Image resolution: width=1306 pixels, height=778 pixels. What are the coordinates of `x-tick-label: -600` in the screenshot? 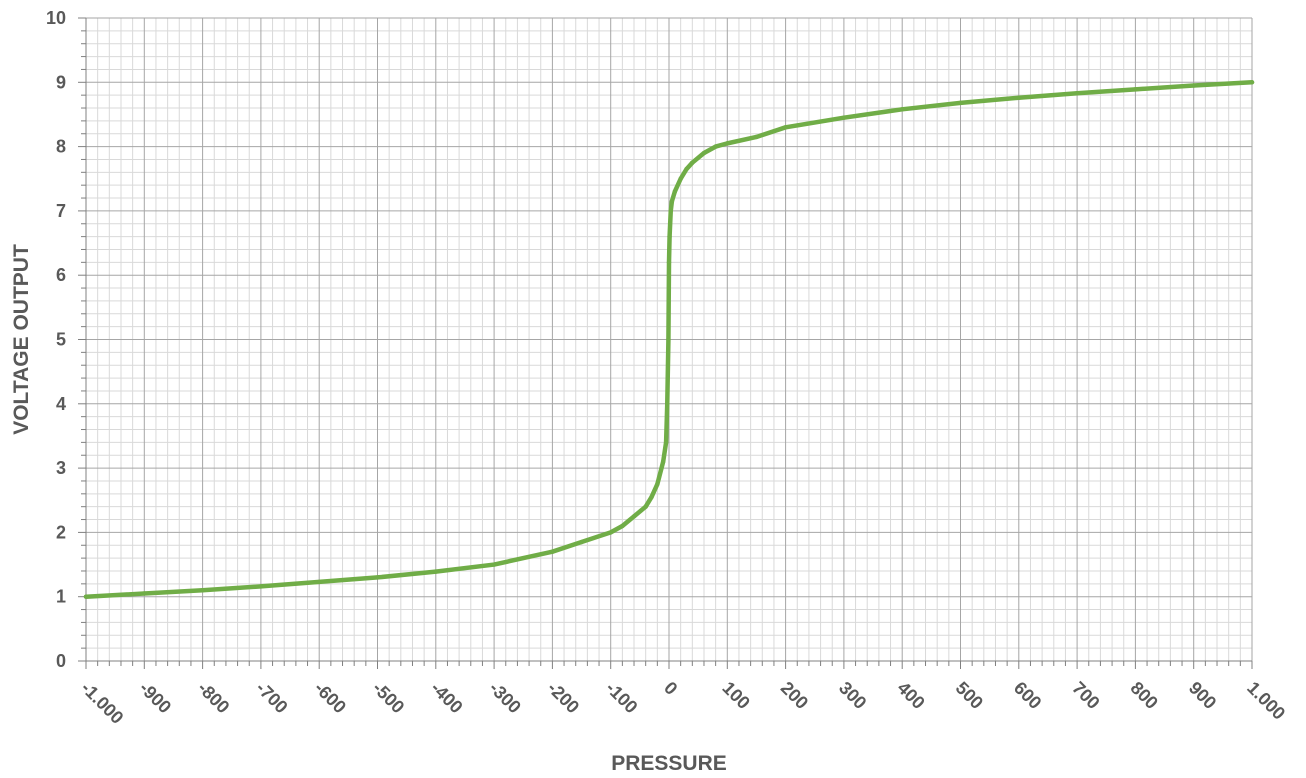 It's located at (330, 698).